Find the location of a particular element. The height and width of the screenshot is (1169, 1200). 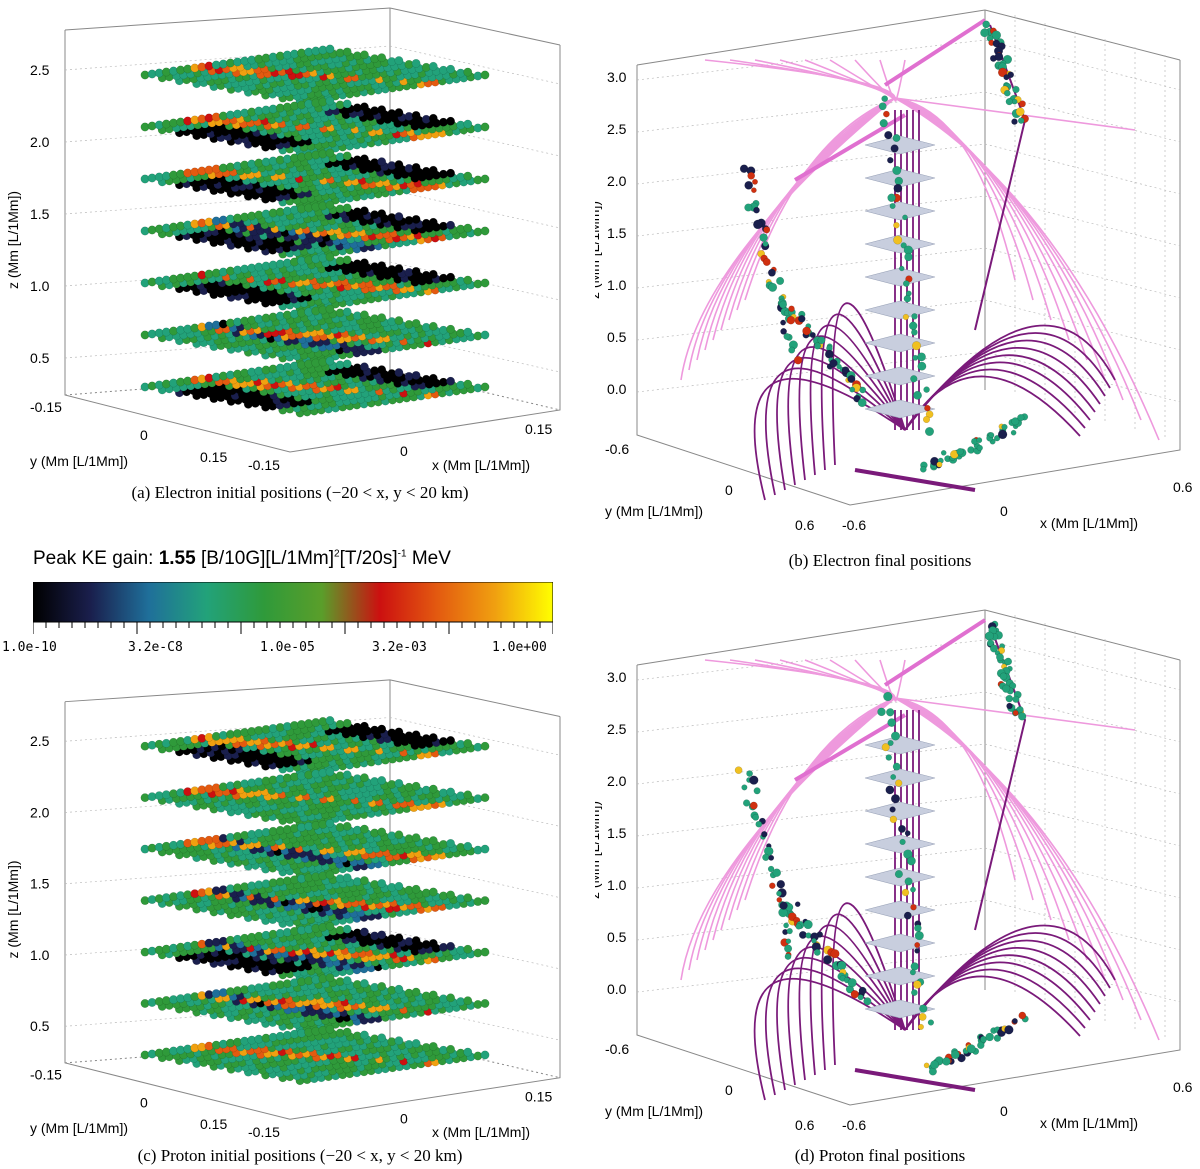

x-tick-label: 0 is located at coordinates (1004, 1111).